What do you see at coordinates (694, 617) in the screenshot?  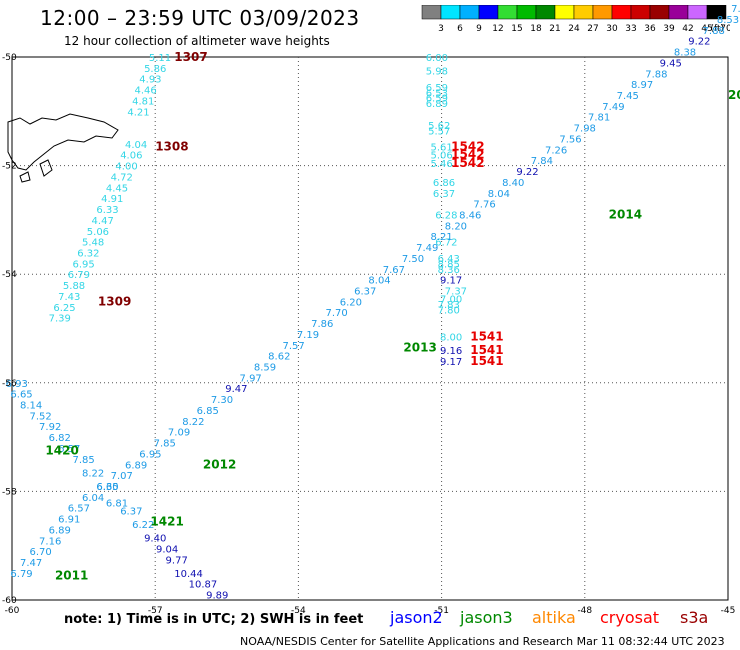 I see `satellite-label-s3a: s3a` at bounding box center [694, 617].